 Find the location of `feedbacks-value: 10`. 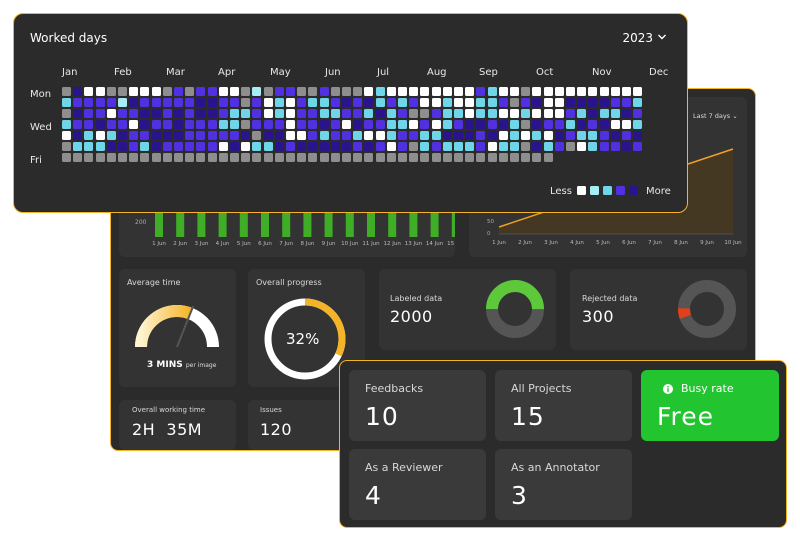

feedbacks-value: 10 is located at coordinates (382, 416).